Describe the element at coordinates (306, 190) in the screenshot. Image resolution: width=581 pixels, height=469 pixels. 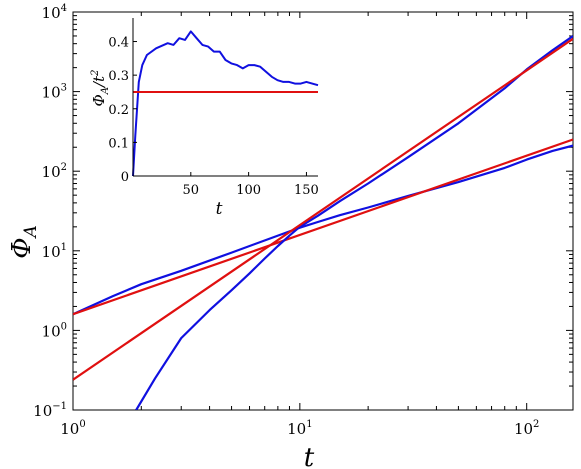
I see `inset-x-tick-label: 150` at that location.